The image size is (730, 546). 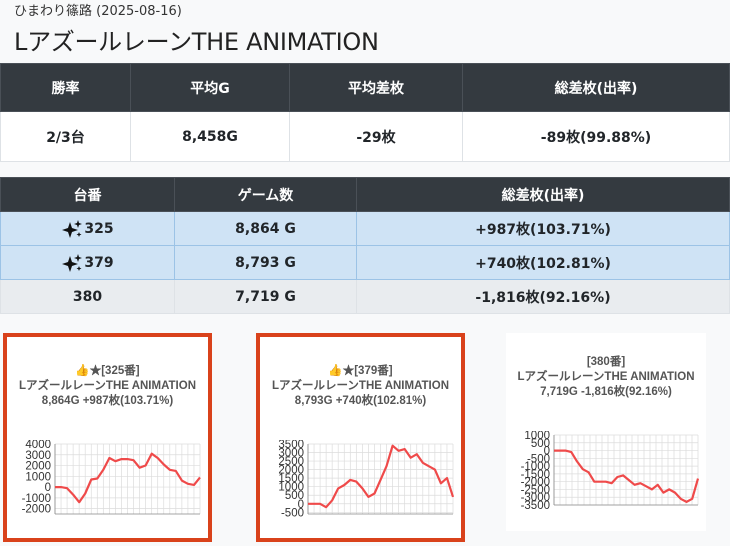 I want to click on machine-number-cell: 325, so click(x=87, y=228).